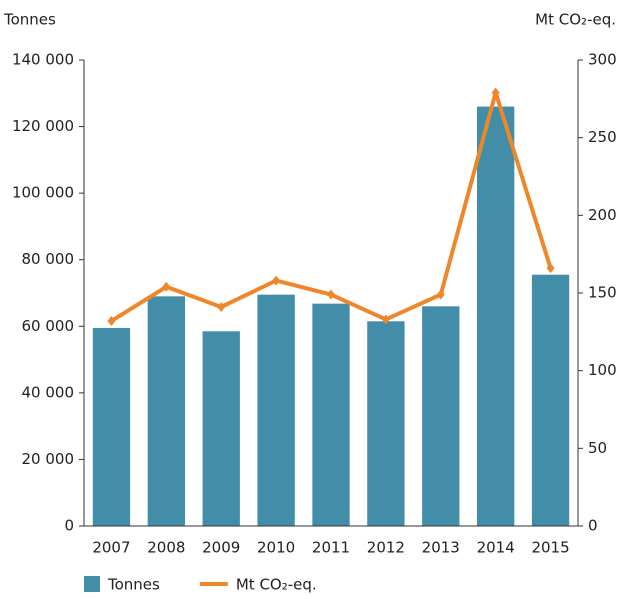 The width and height of the screenshot is (620, 599). Describe the element at coordinates (550, 548) in the screenshot. I see `x-tick-label: 2015` at that location.